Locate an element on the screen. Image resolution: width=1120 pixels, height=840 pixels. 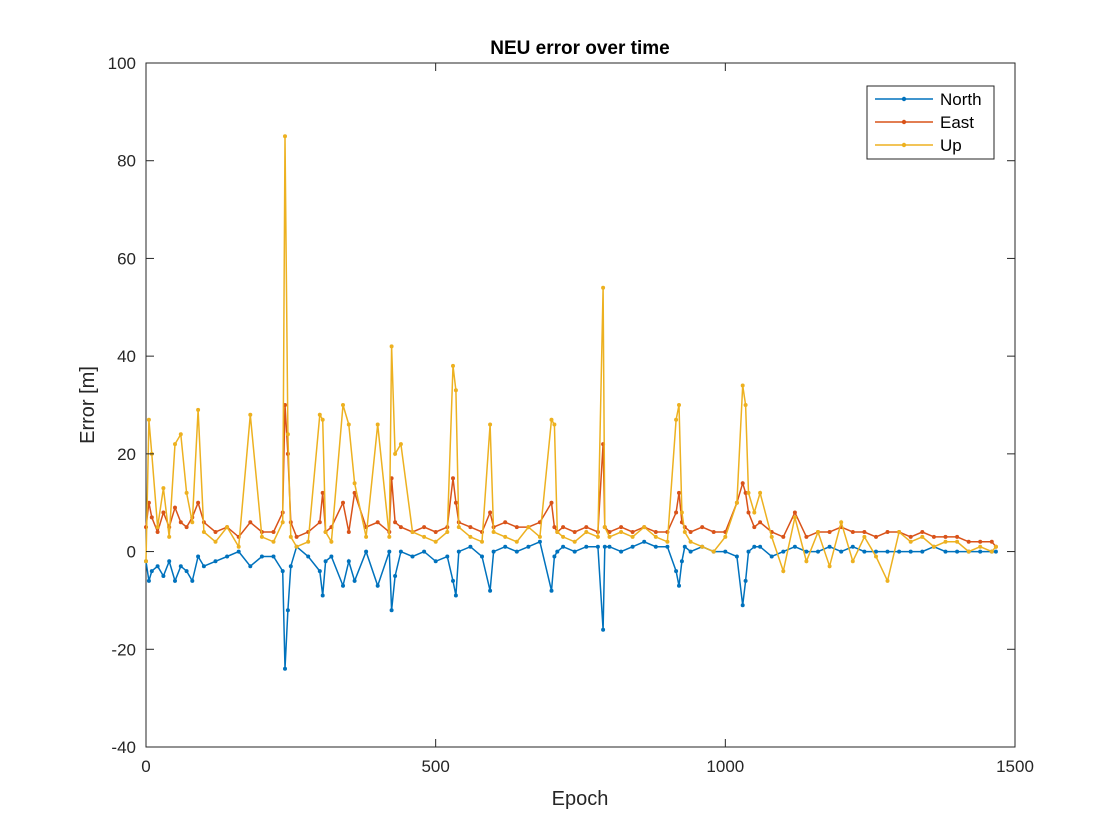
legend: North East Up is located at coordinates (930, 122).